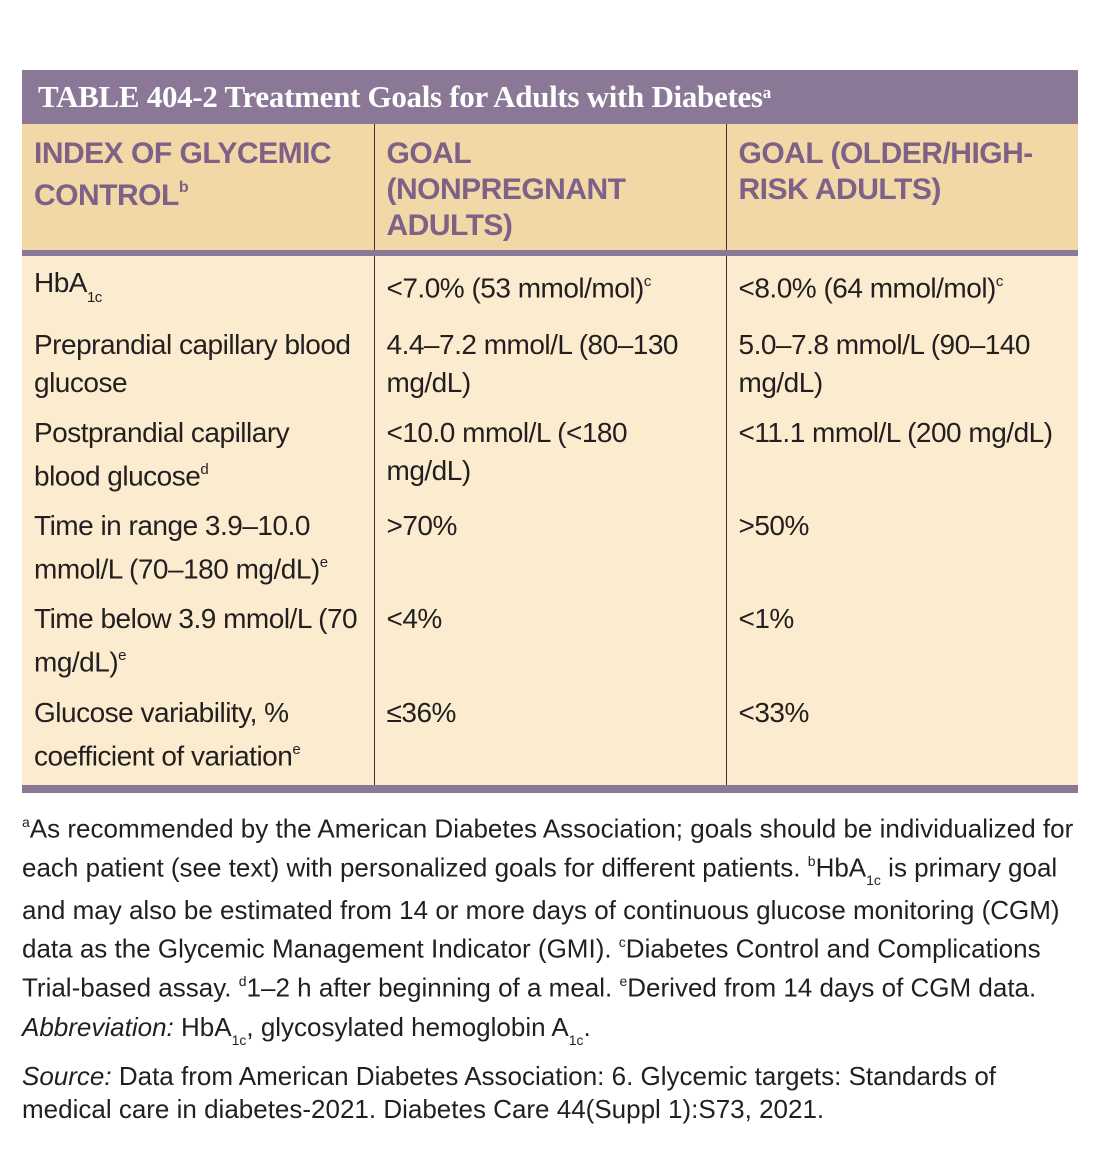 The image size is (1120, 1150). What do you see at coordinates (901, 454) in the screenshot?
I see `cell-older: <11.1 mmol/L (200 mg/dL)` at bounding box center [901, 454].